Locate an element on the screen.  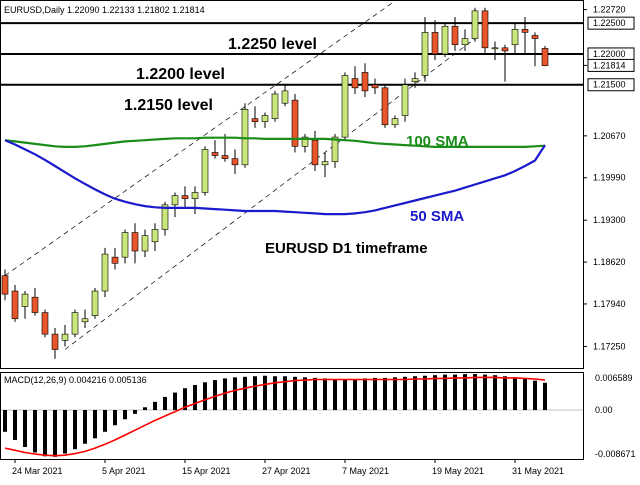
x-tick-label-1: 5 Apr 2021 is located at coordinates (124, 471).